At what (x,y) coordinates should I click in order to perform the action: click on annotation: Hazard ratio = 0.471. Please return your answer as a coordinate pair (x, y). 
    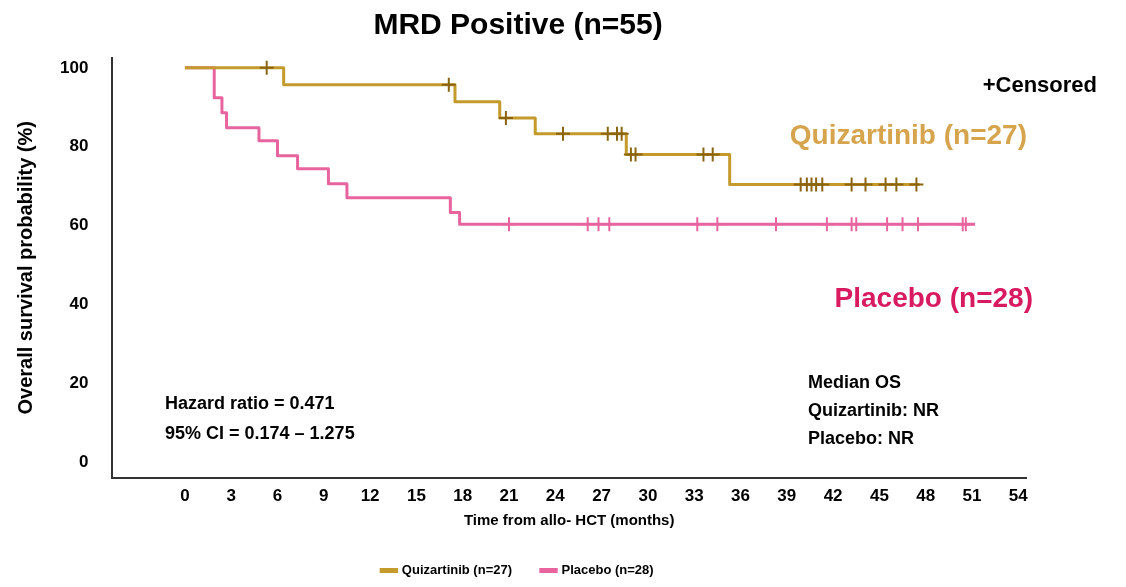
    Looking at the image, I should click on (250, 402).